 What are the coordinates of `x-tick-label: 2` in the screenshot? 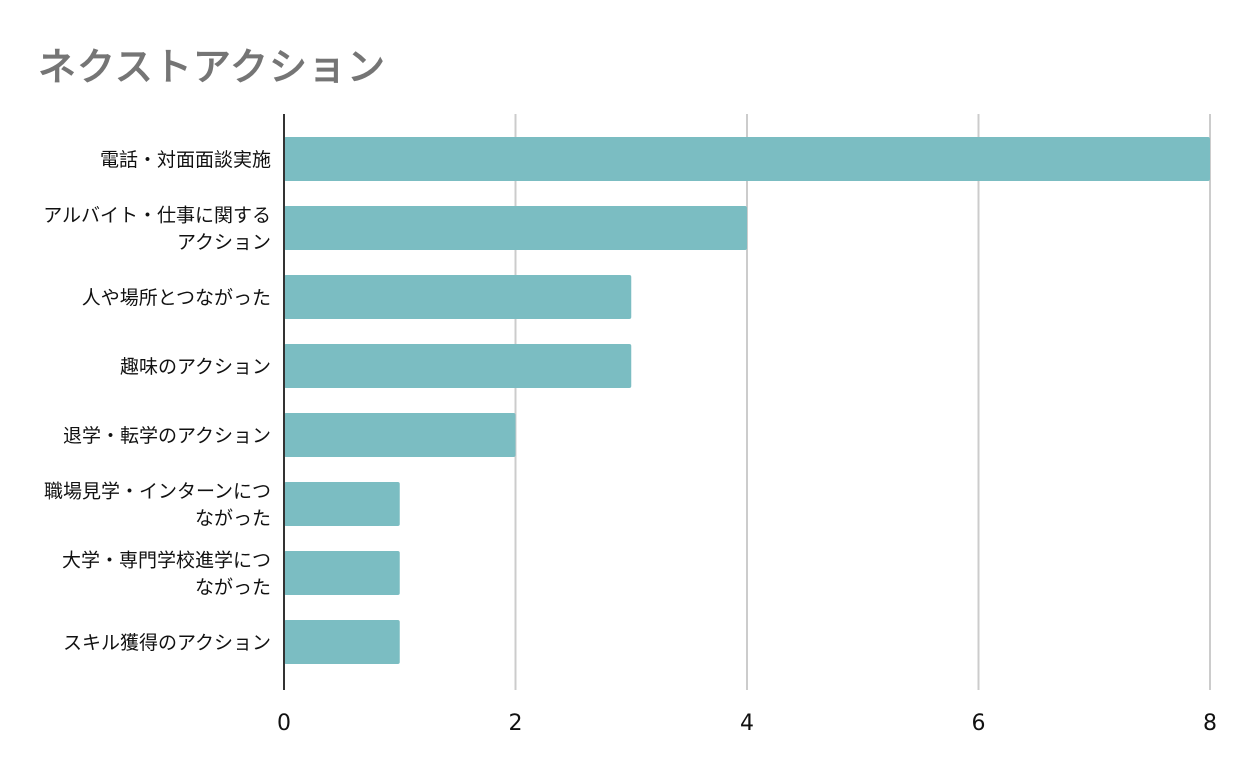 It's located at (516, 723).